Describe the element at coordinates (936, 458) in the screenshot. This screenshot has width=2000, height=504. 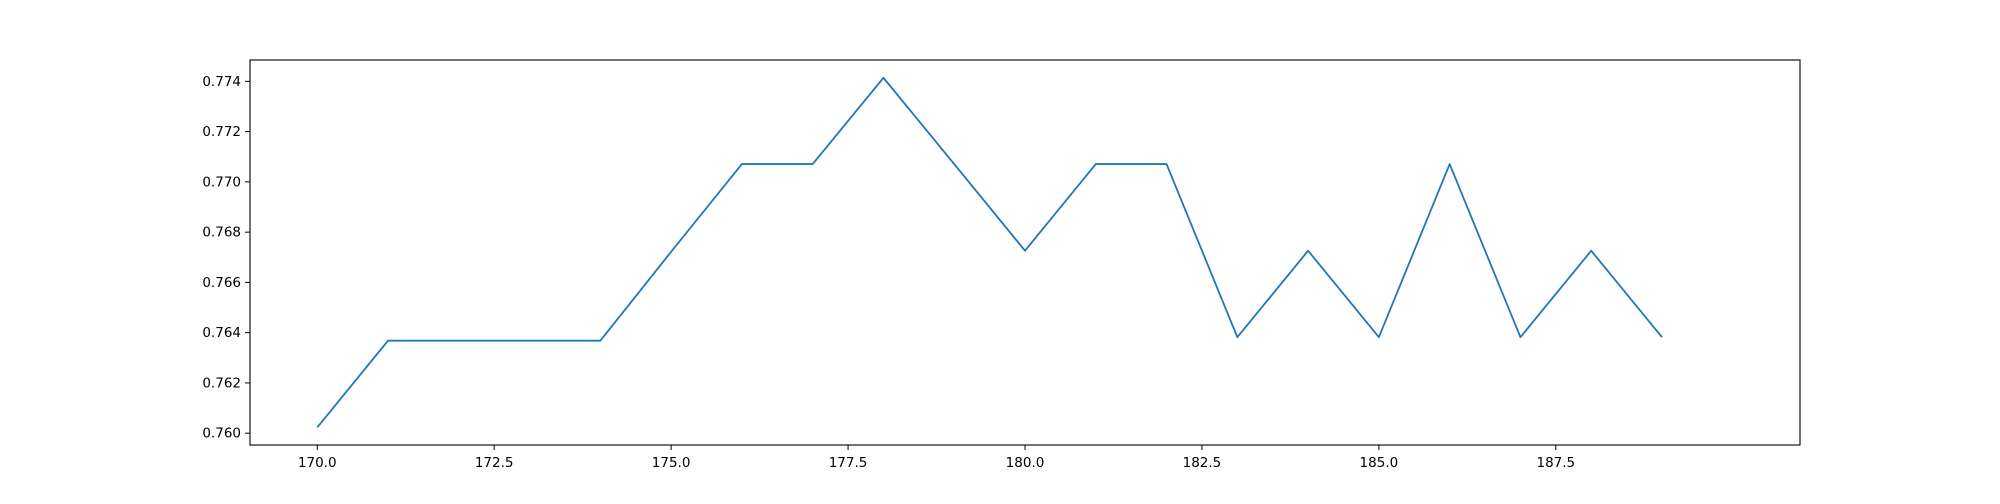
I see `x-axis: 170.0 172.5 175.0 177.5 180.0 182.5 185.0 187.5` at that location.